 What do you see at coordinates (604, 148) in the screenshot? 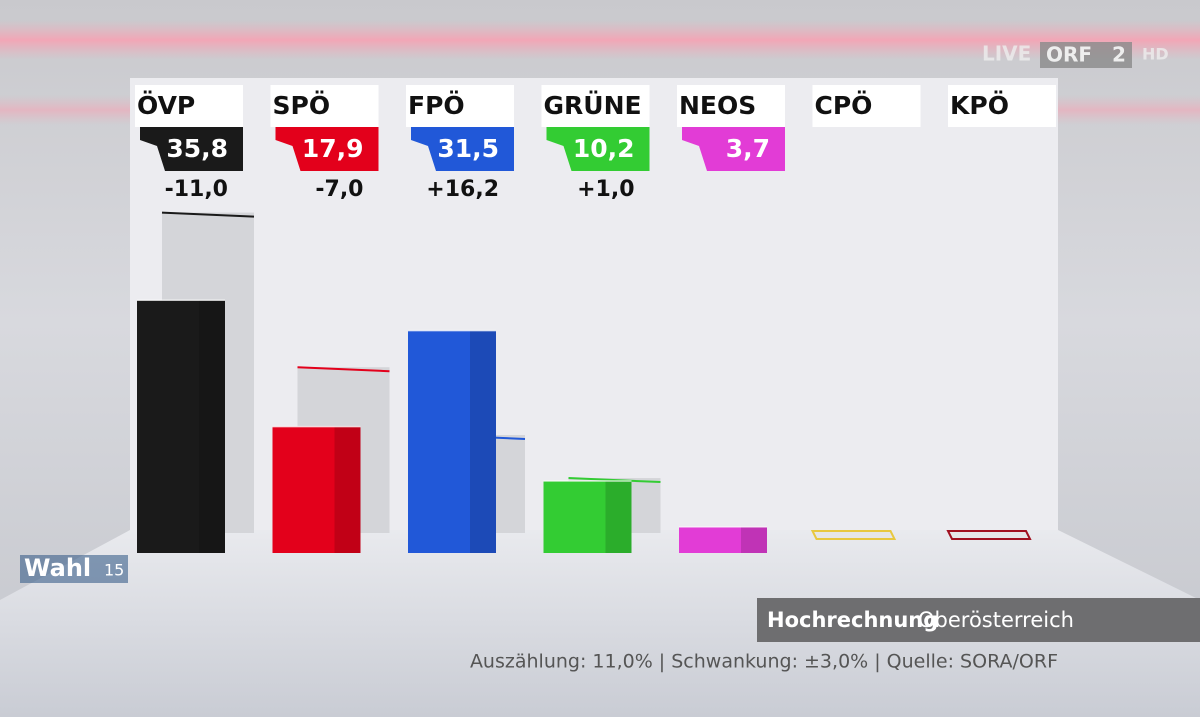
I see `value-label: 10,2` at bounding box center [604, 148].